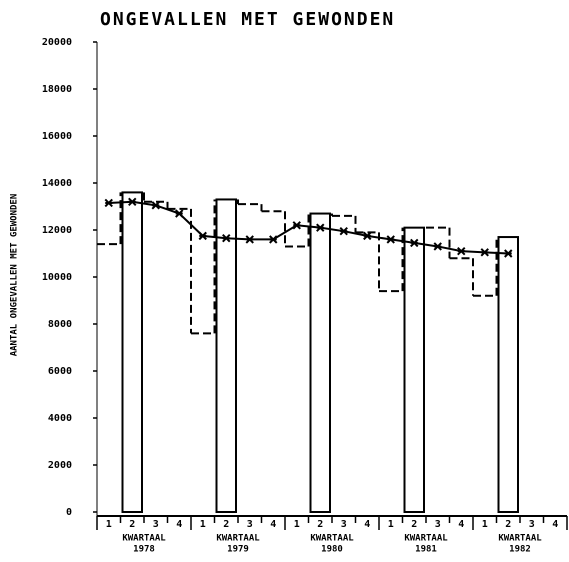 The image size is (569, 562). What do you see at coordinates (69, 512) in the screenshot?
I see `y-tick-label: 0` at bounding box center [69, 512].